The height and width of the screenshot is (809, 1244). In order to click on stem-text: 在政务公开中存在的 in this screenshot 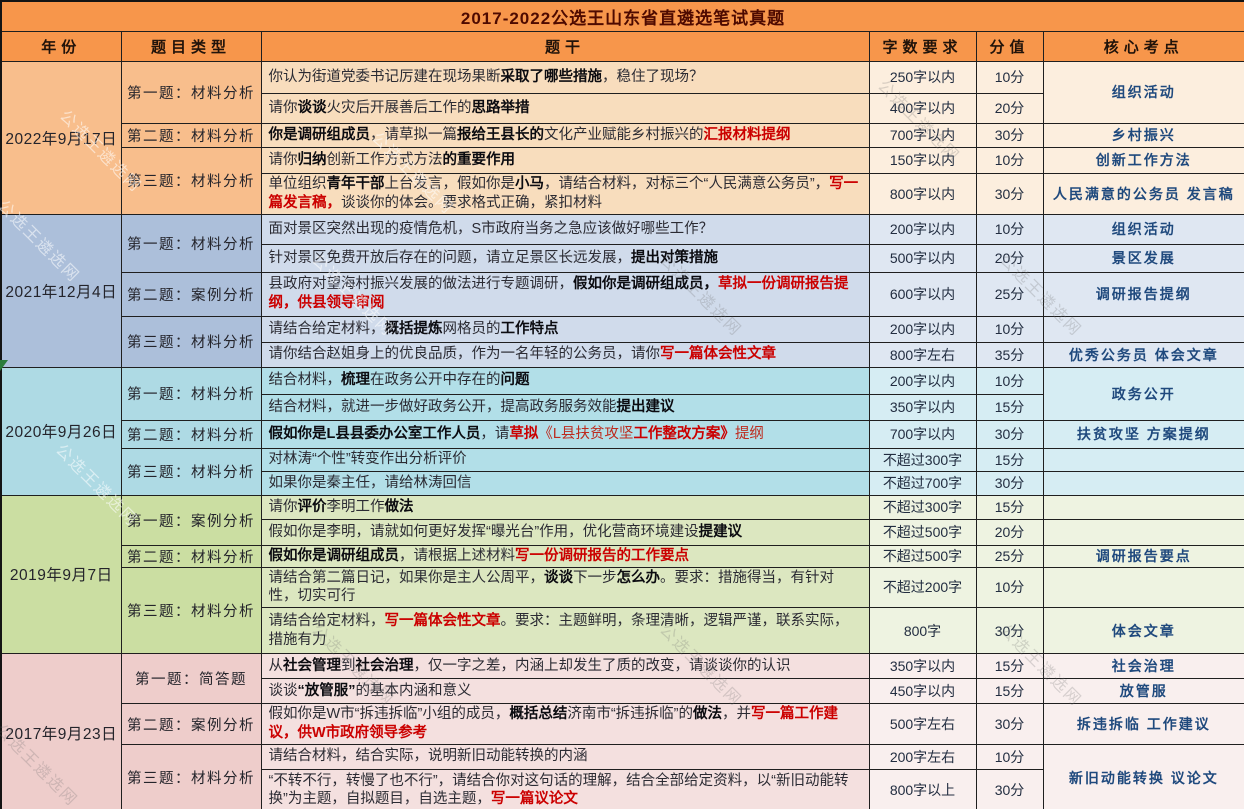, I will do `click(435, 380)`.